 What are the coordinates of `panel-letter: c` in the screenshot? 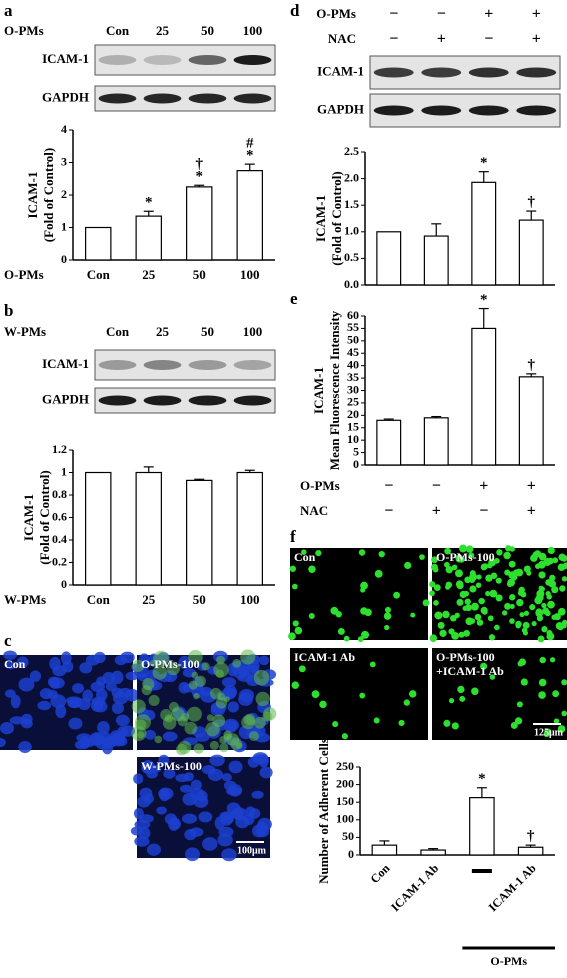 It's located at (8, 640).